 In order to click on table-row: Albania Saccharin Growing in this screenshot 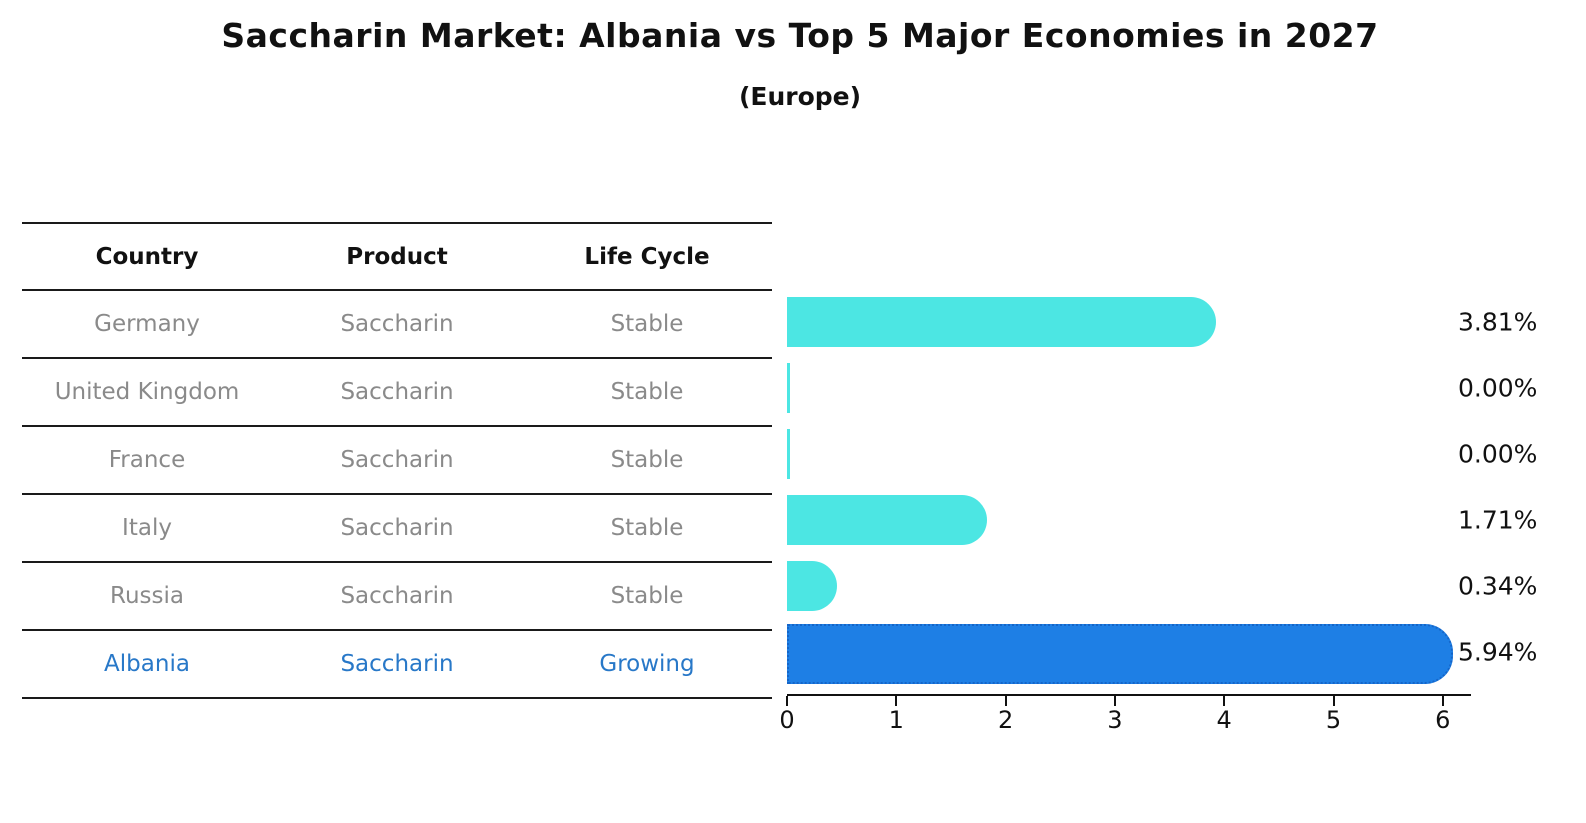, I will do `click(397, 665)`.